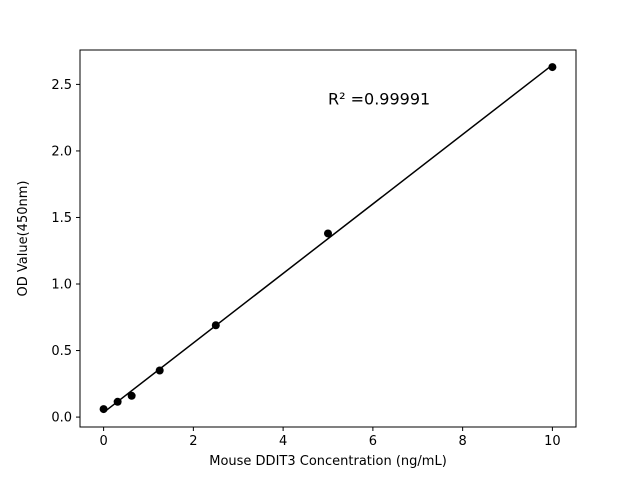 The height and width of the screenshot is (480, 640). I want to click on y-tick-label: 2.0, so click(61, 151).